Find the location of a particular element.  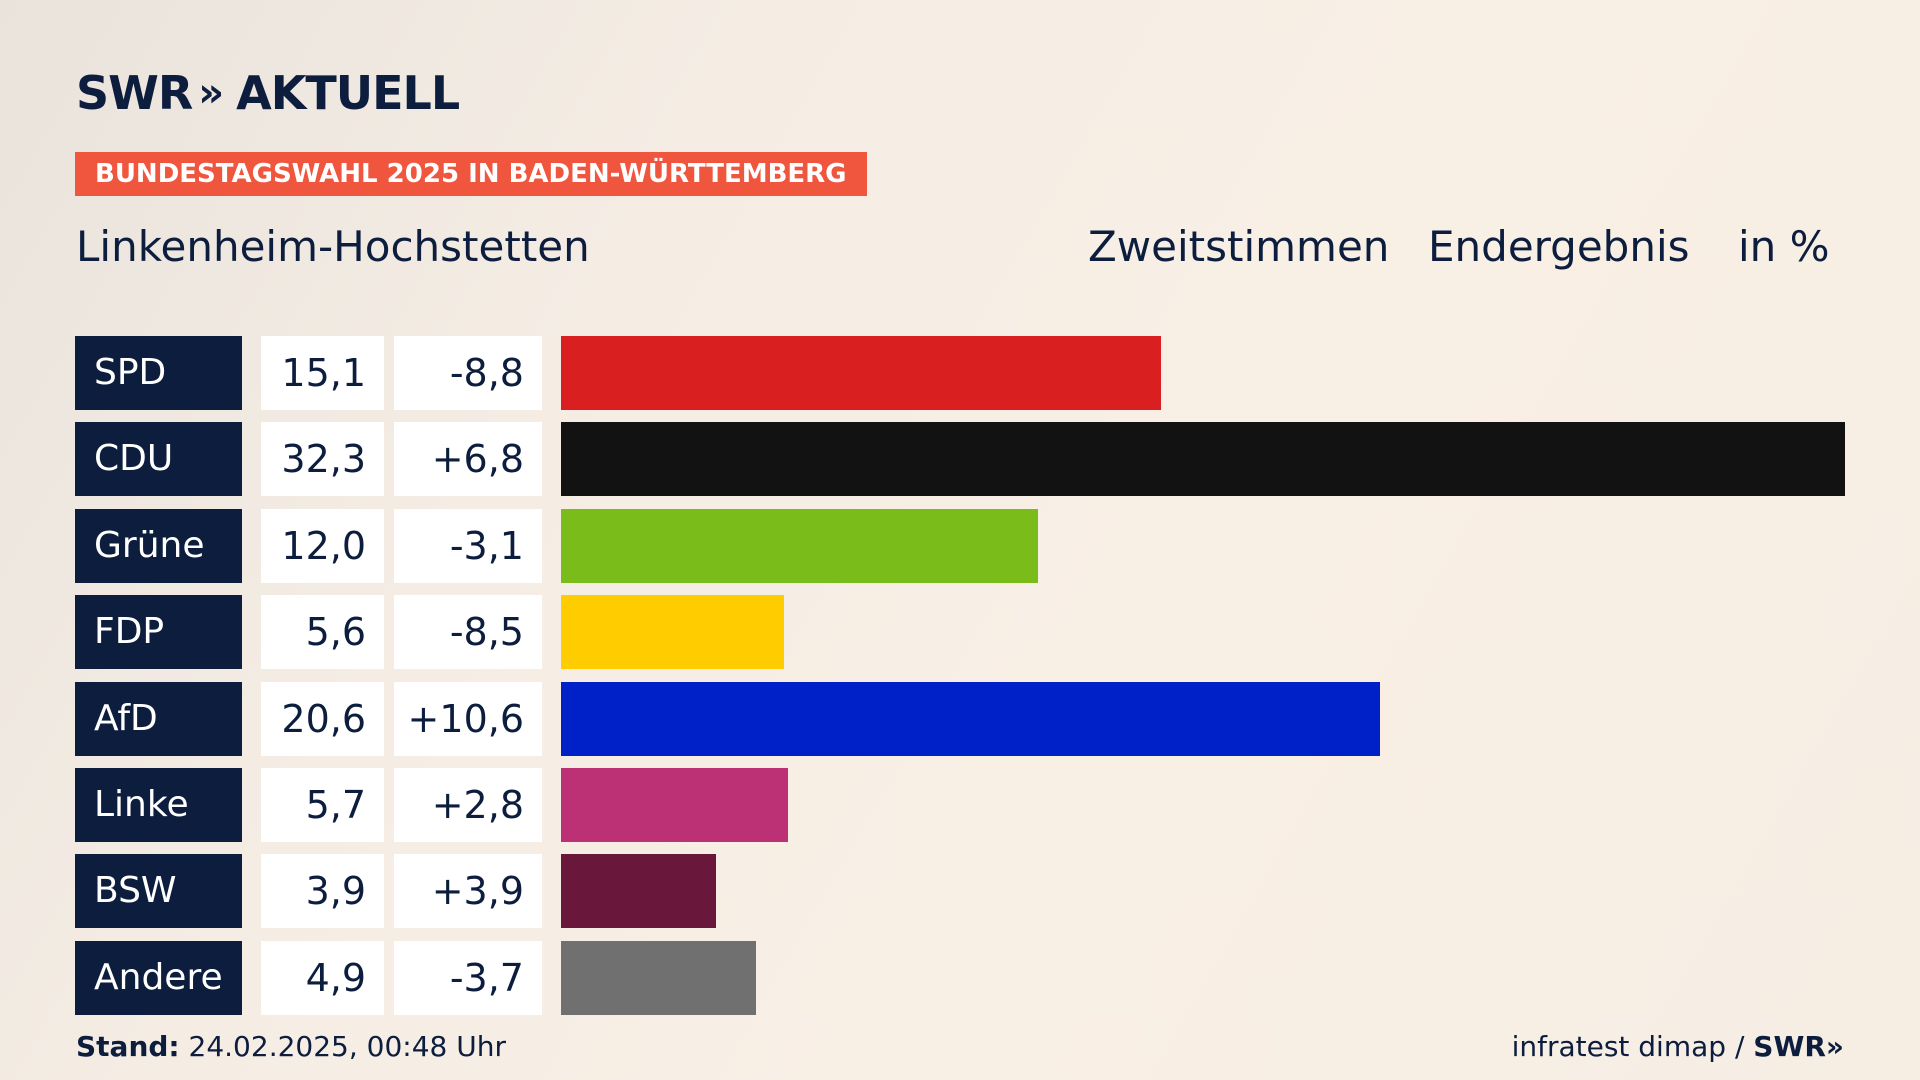

party-label: BSW is located at coordinates (158, 891).